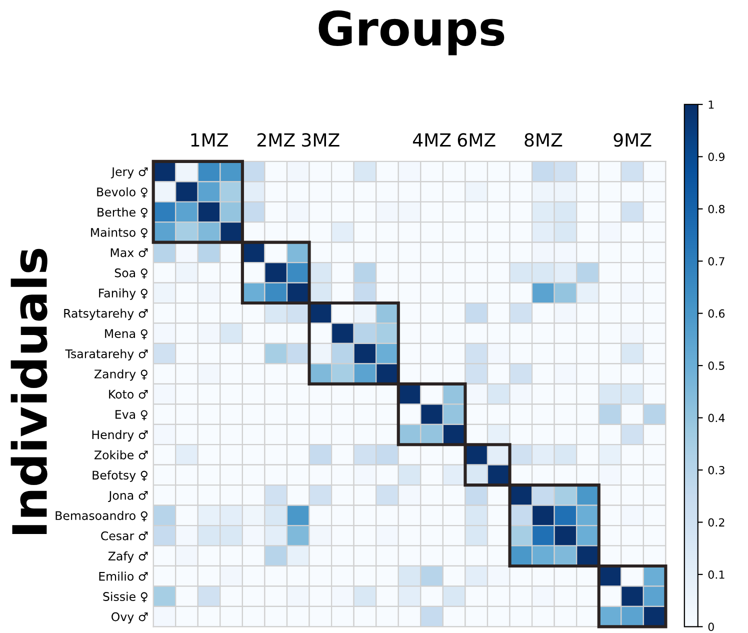 This screenshot has width=748, height=633. Describe the element at coordinates (711, 627) in the screenshot. I see `color-bar-label: 0` at that location.